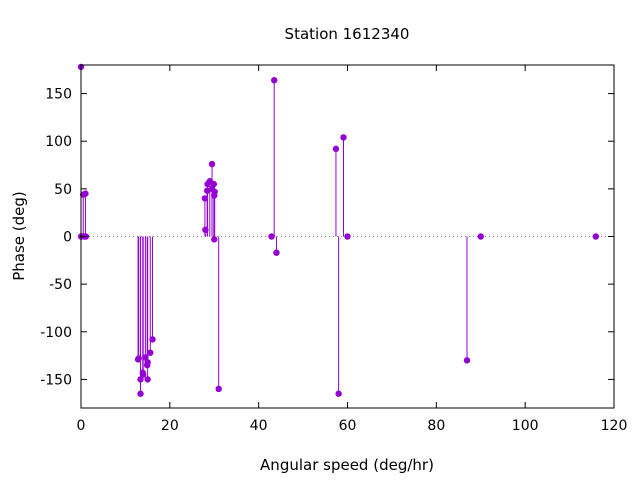  I want to click on y-tick-label: -150, so click(56, 380).